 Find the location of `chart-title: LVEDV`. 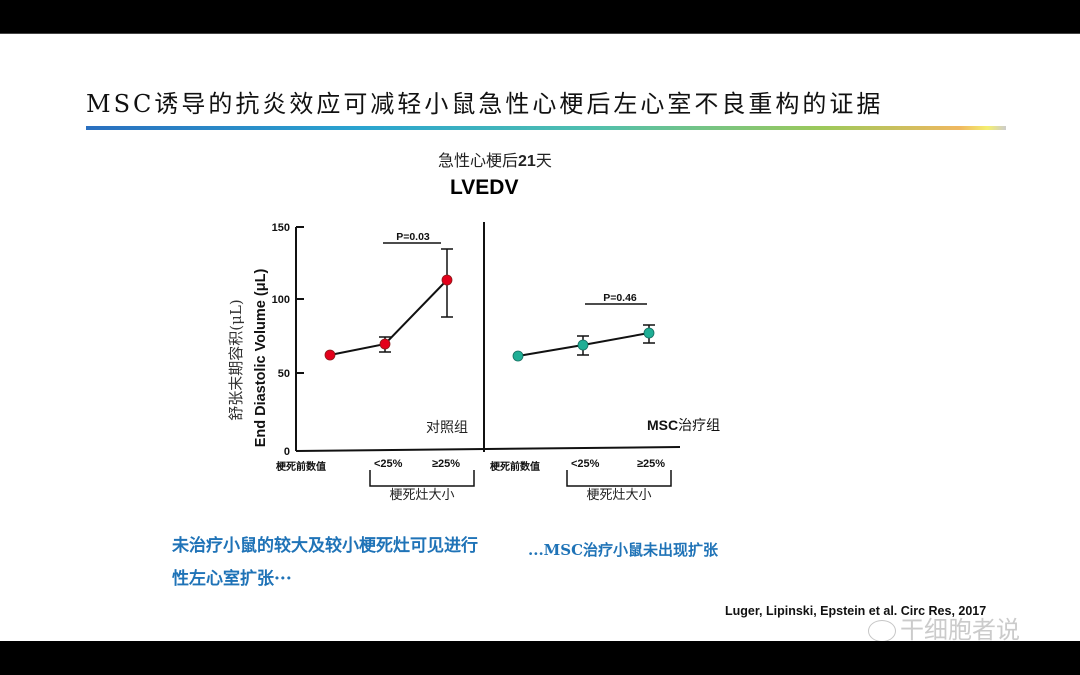

chart-title: LVEDV is located at coordinates (484, 187).